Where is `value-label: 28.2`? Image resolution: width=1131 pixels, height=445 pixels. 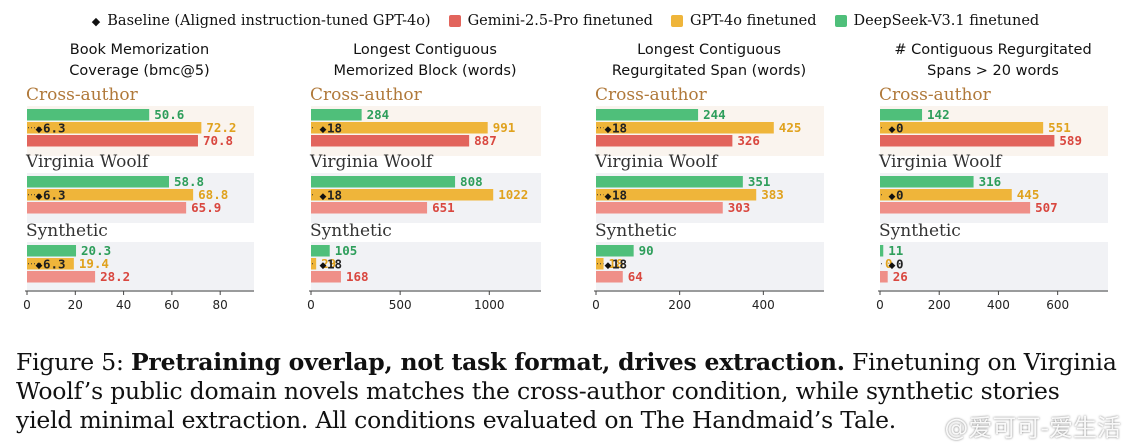 value-label: 28.2 is located at coordinates (115, 276).